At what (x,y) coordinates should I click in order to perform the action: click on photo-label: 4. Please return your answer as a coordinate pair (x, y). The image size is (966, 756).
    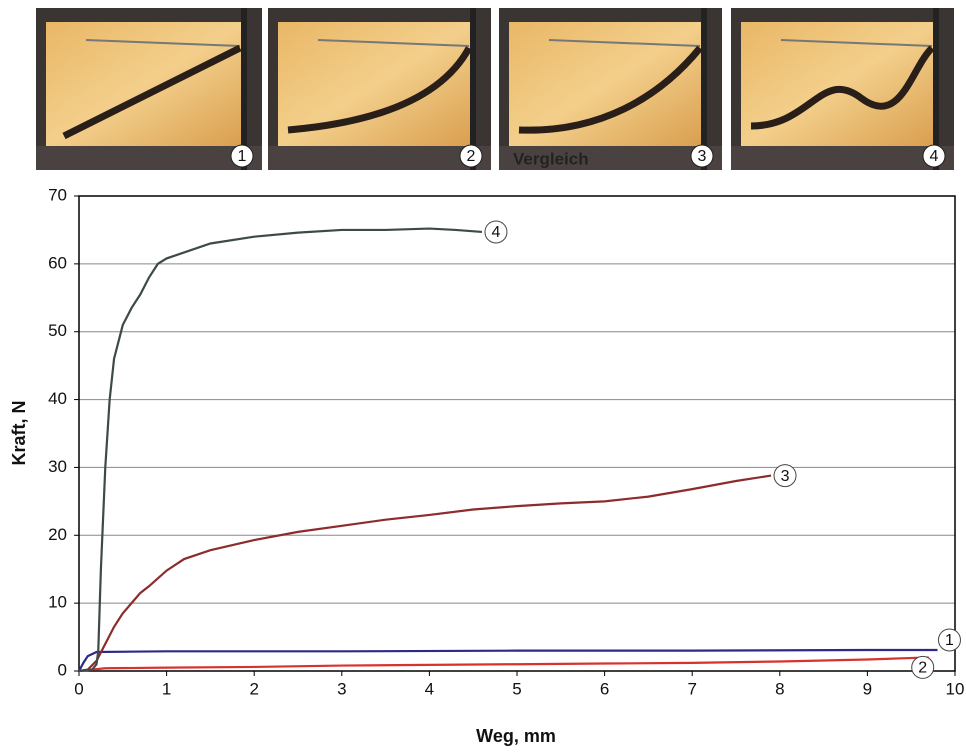
    Looking at the image, I should click on (934, 156).